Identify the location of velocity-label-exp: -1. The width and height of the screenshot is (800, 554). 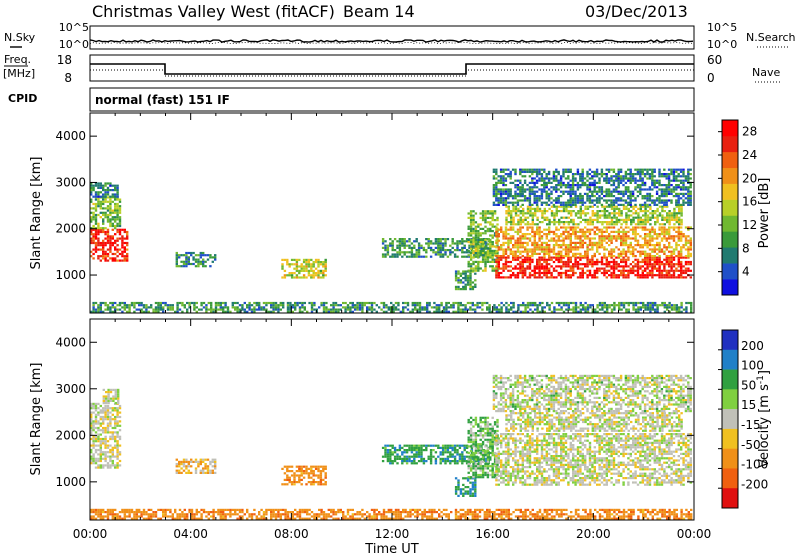
(761, 379).